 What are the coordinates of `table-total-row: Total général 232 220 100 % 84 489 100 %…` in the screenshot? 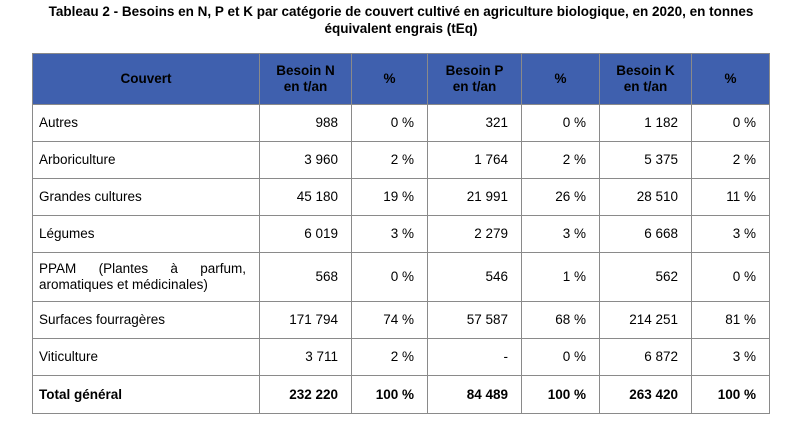 It's located at (401, 394).